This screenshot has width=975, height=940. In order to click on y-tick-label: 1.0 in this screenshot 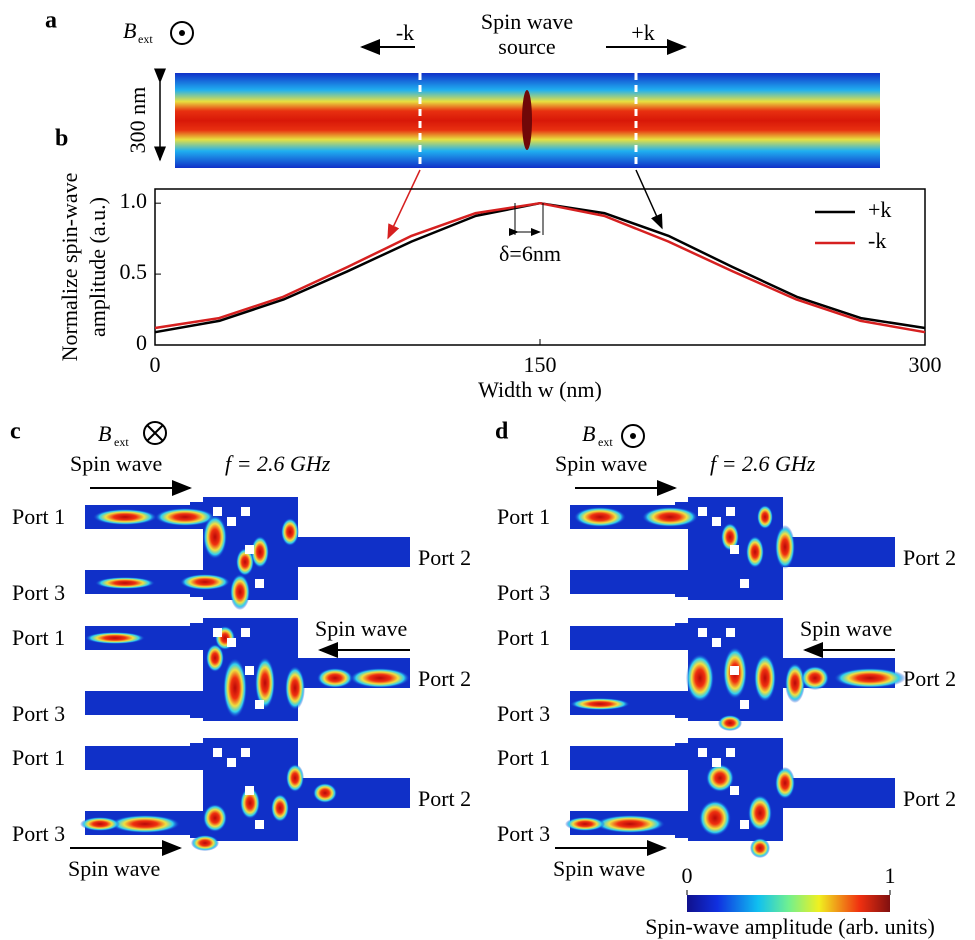, I will do `click(134, 200)`.